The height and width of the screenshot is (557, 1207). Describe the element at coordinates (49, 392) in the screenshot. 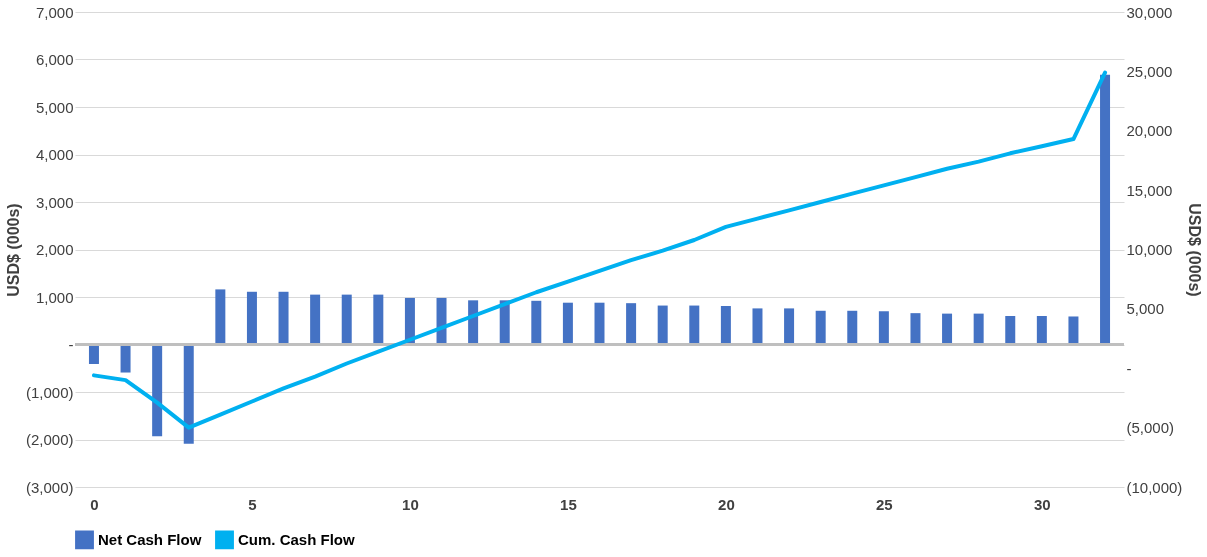

I see `y-tick-label: (1,000)` at that location.